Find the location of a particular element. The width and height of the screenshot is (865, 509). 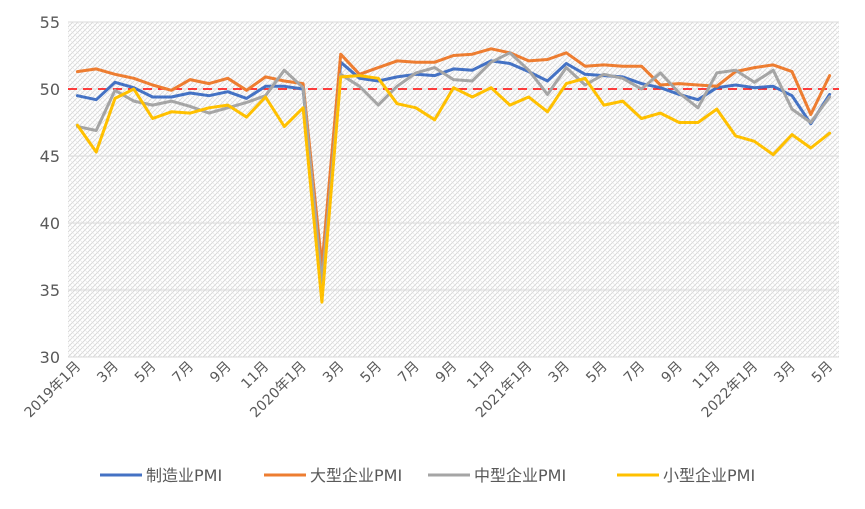

legend-label: 大型企业PMI is located at coordinates (356, 475).